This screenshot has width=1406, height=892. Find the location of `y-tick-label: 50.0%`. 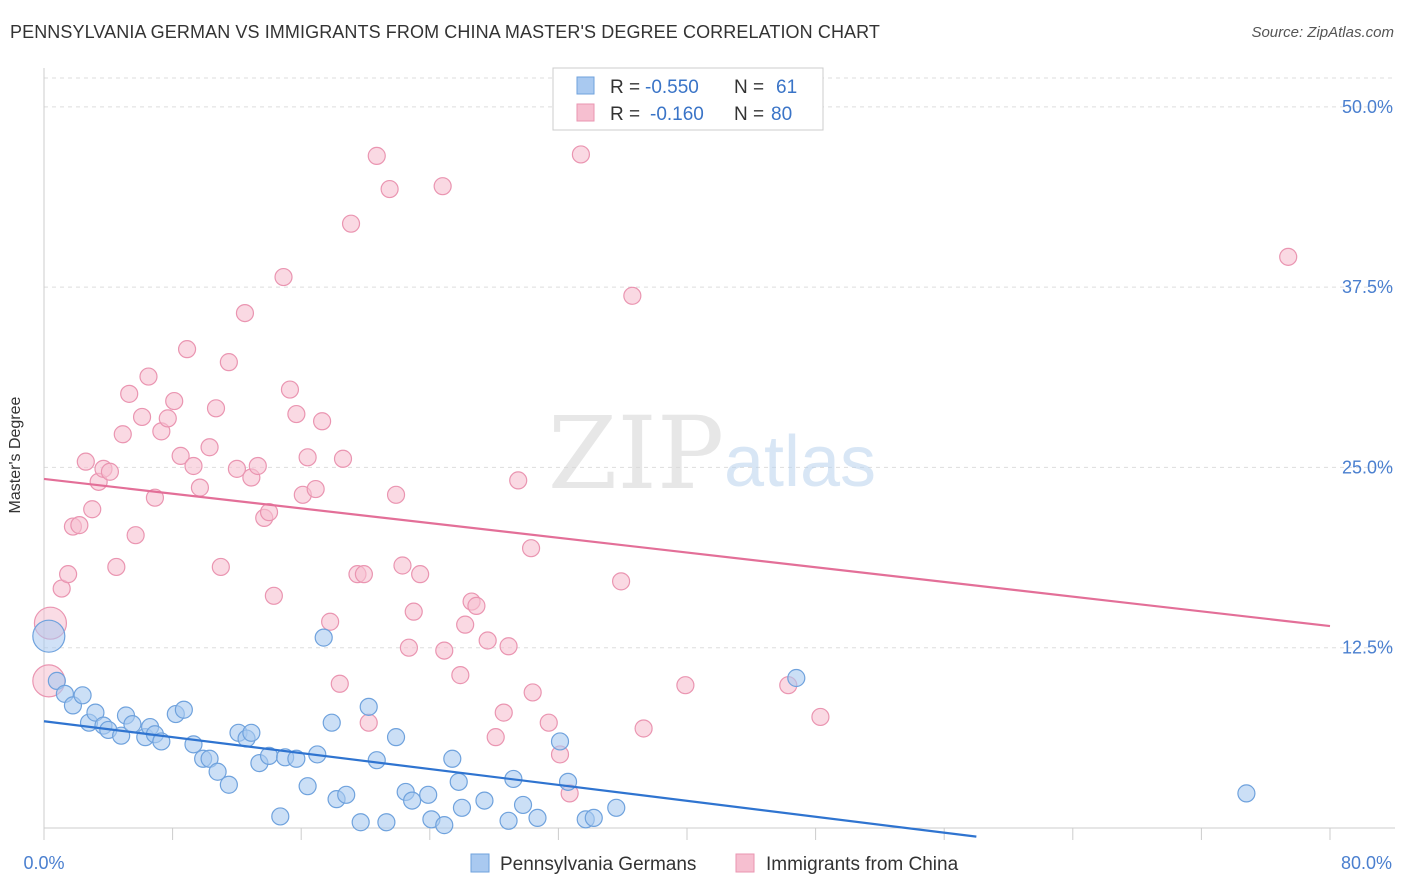

y-tick-label: 50.0% is located at coordinates (1367, 107).